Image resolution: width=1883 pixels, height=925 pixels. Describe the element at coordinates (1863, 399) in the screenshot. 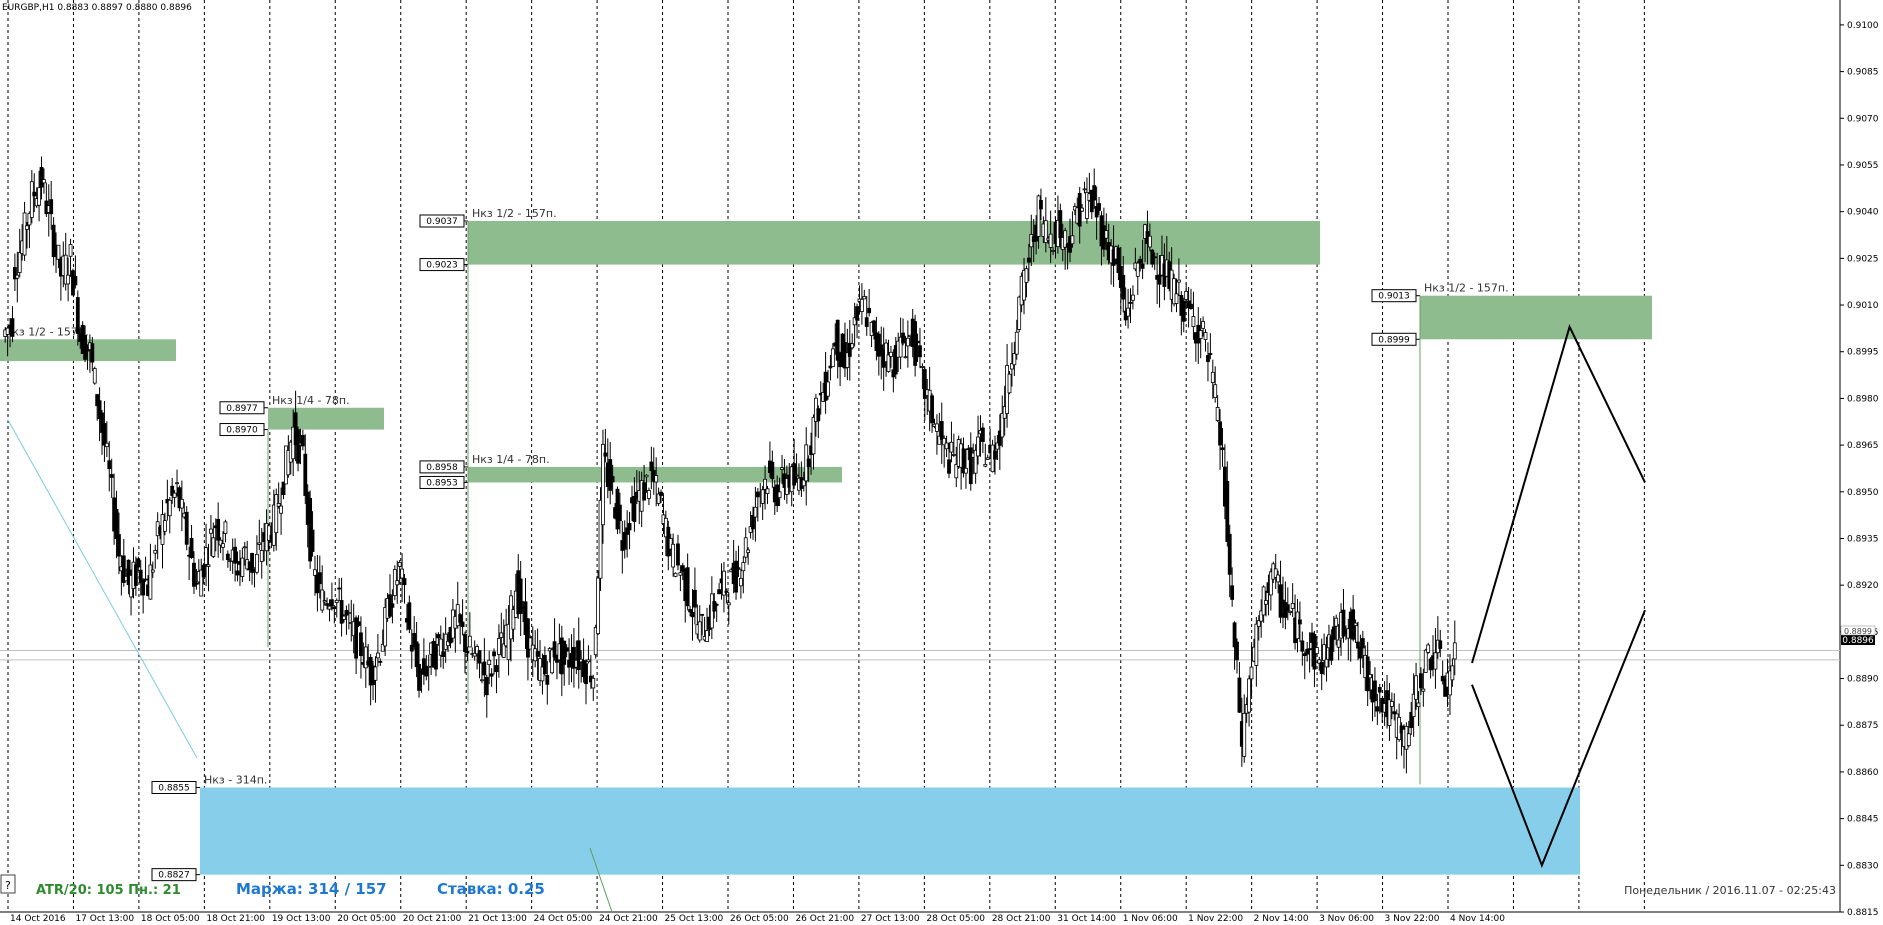

I see `price-tick-label: 0.8980` at that location.